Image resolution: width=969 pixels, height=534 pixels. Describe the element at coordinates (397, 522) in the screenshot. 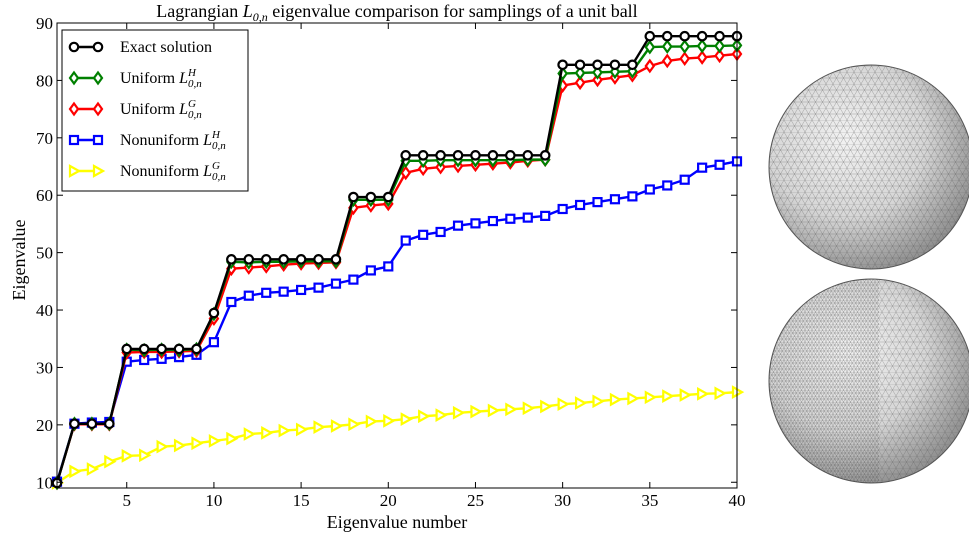

I see `x-axis-label: Eigenvalue number` at that location.